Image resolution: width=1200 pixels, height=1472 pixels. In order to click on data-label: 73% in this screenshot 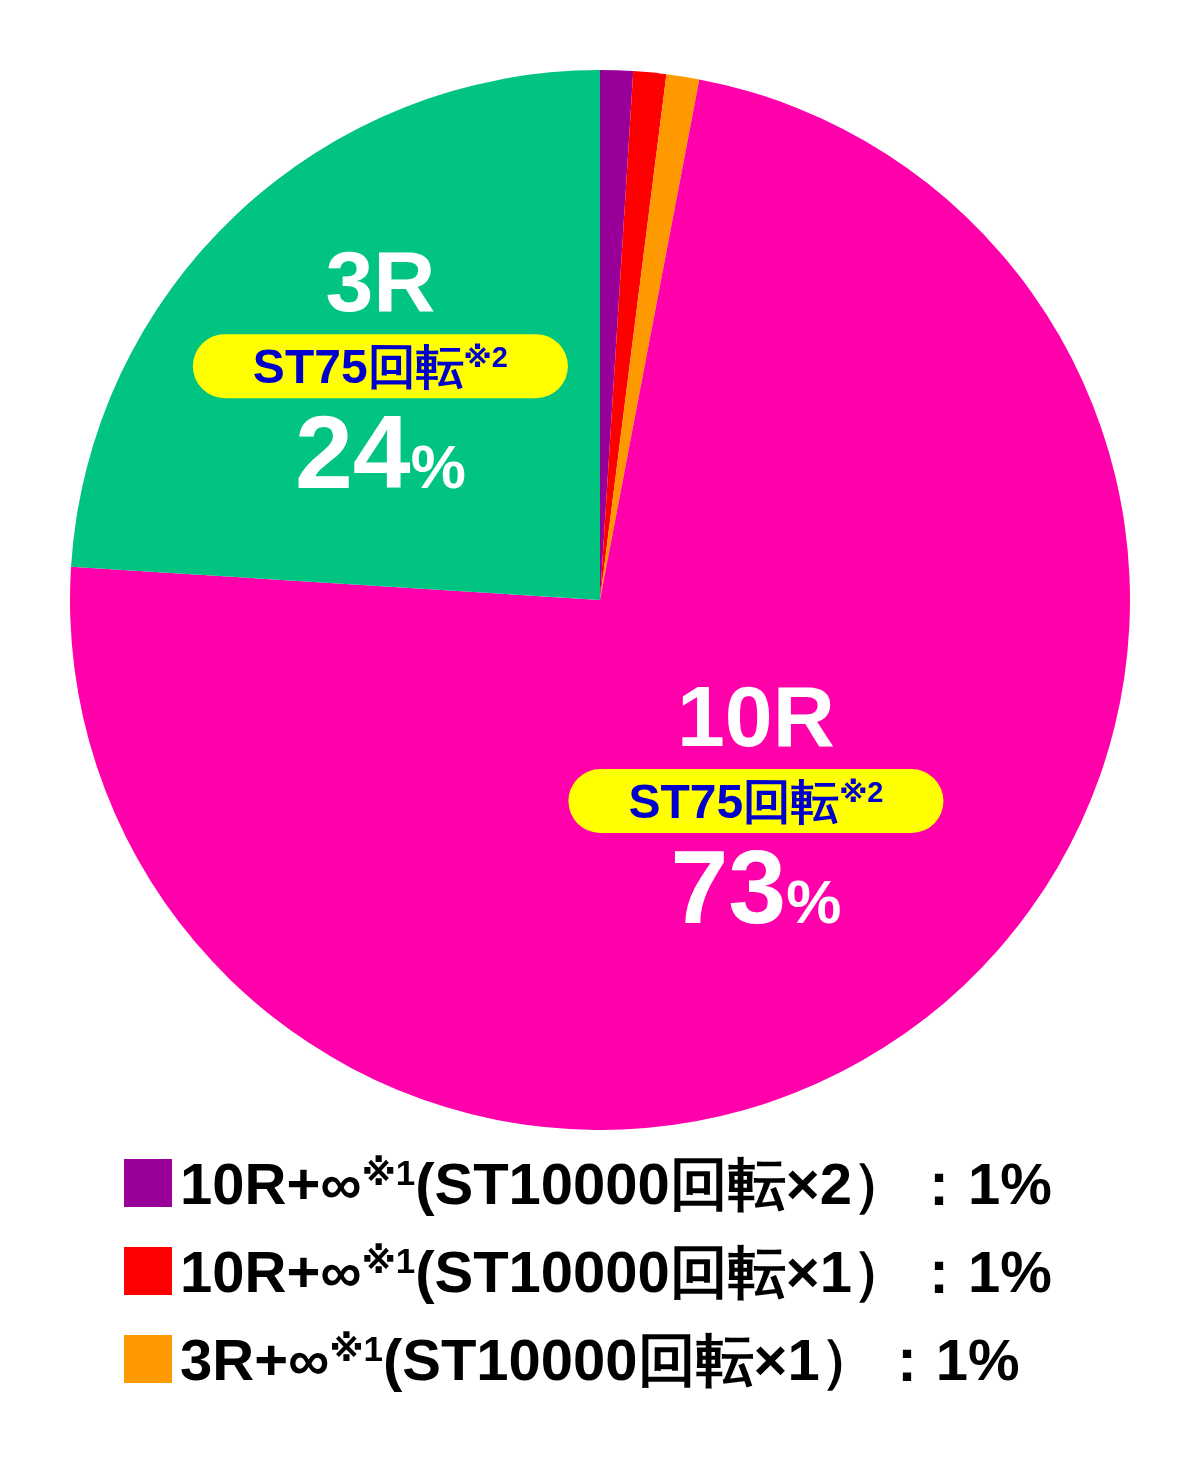, I will do `click(756, 887)`.